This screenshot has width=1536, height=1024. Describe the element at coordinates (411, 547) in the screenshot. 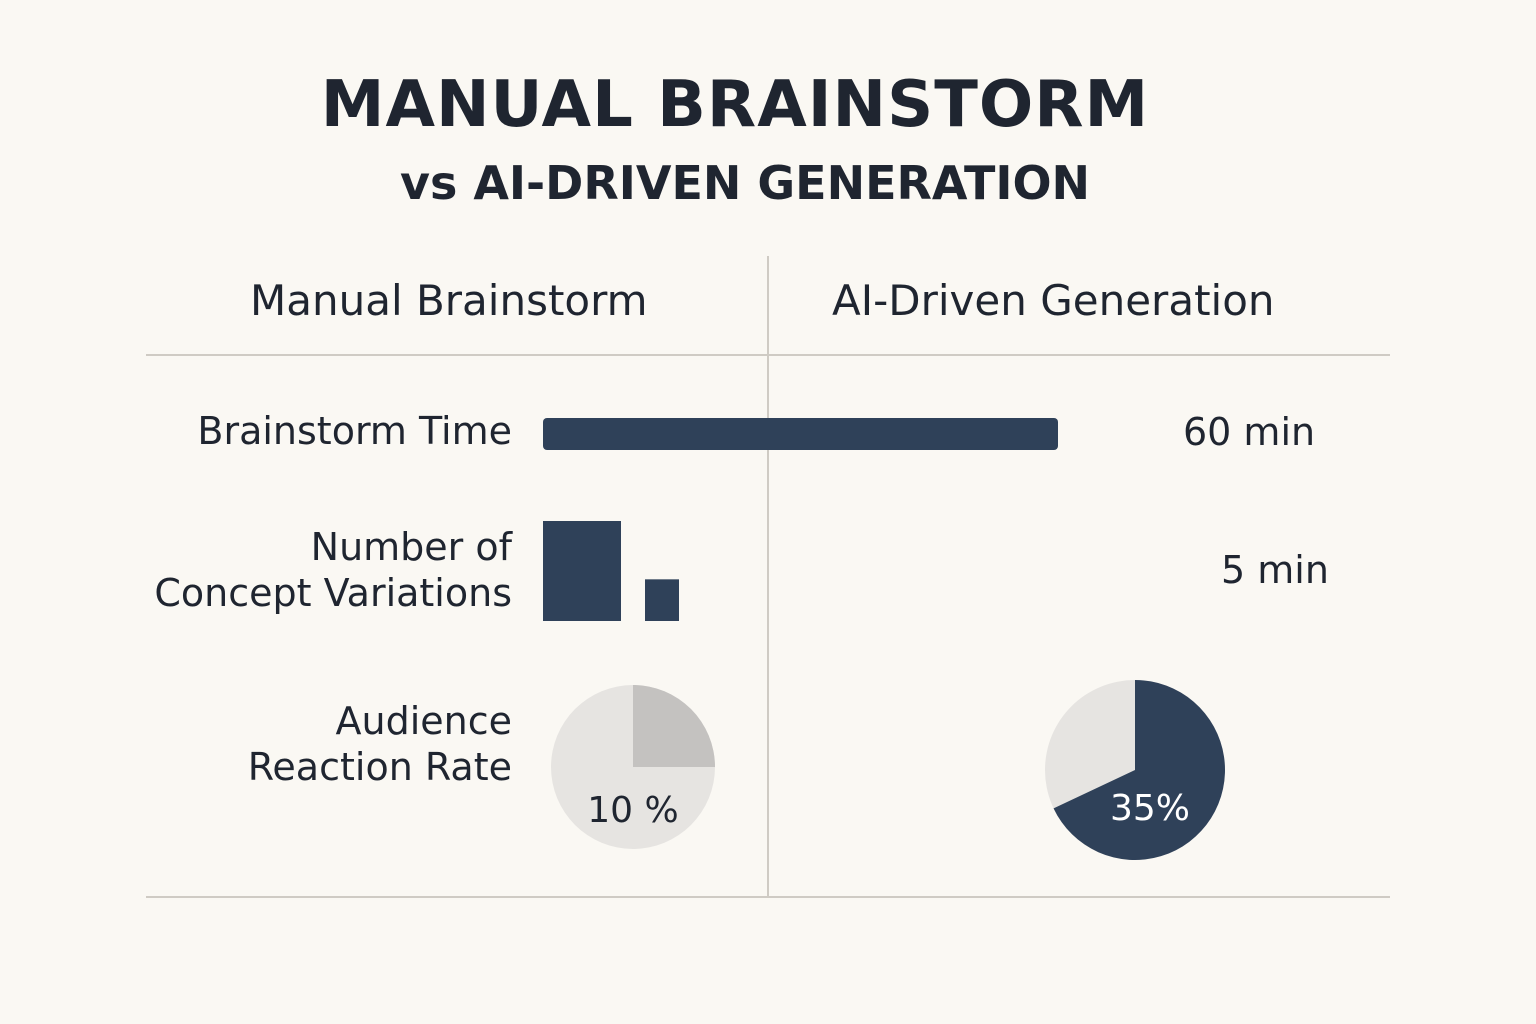

I see `row-label-line: Number of` at that location.